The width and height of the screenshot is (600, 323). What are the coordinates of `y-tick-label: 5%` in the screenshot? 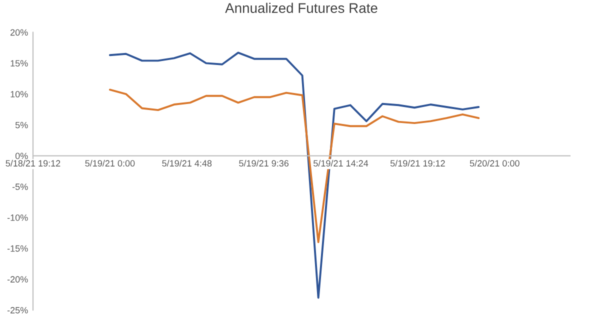 It's located at (21, 125).